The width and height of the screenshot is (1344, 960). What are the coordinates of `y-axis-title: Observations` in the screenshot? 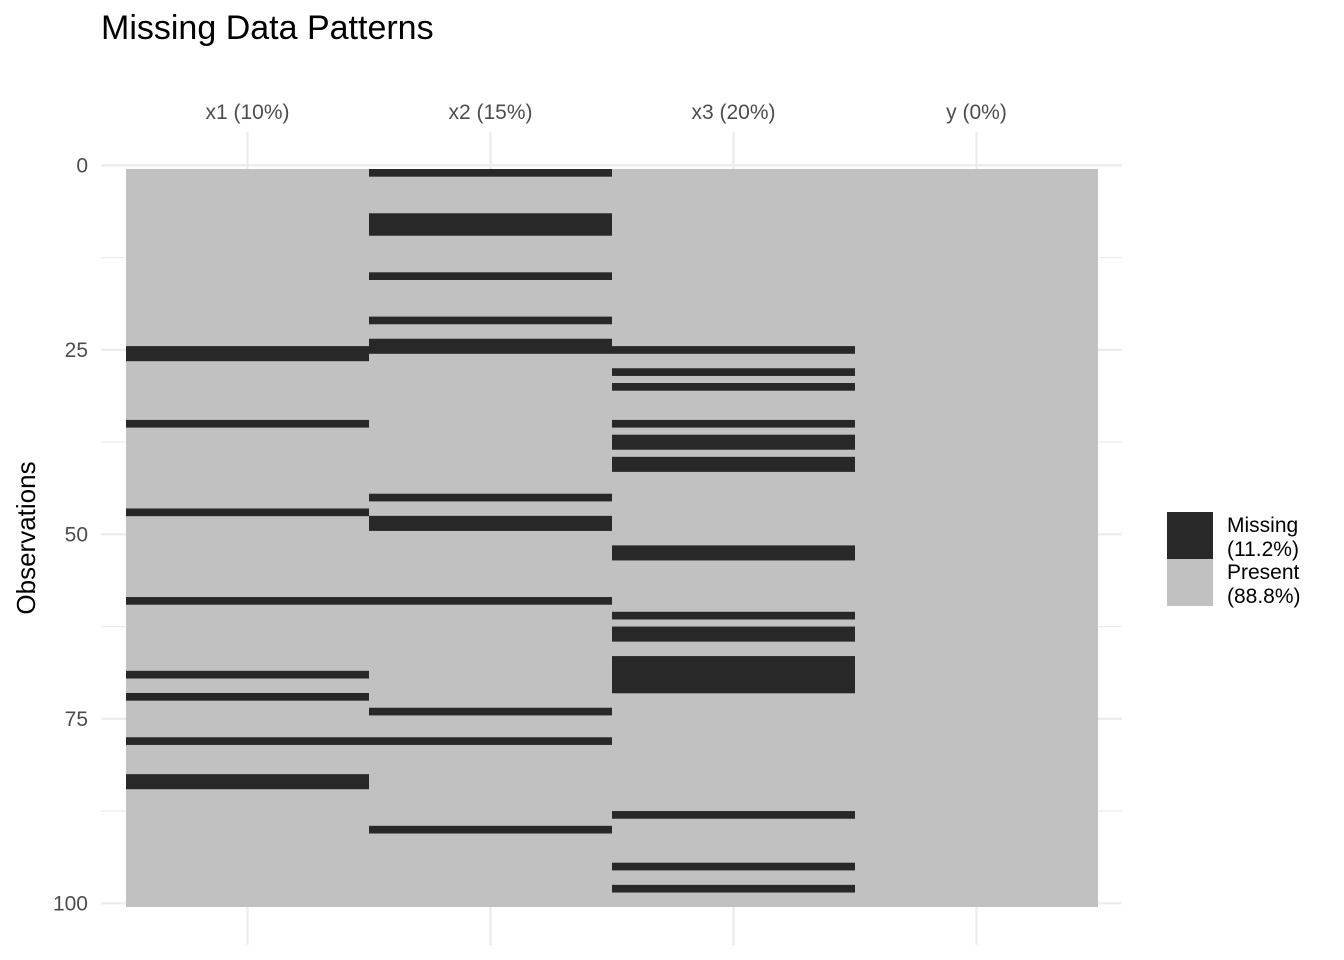 It's located at (26, 537).